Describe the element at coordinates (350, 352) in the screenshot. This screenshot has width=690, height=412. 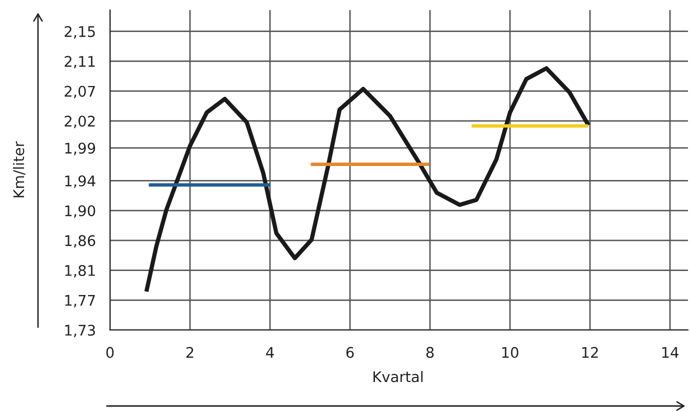
I see `x-tick-label: 6` at that location.